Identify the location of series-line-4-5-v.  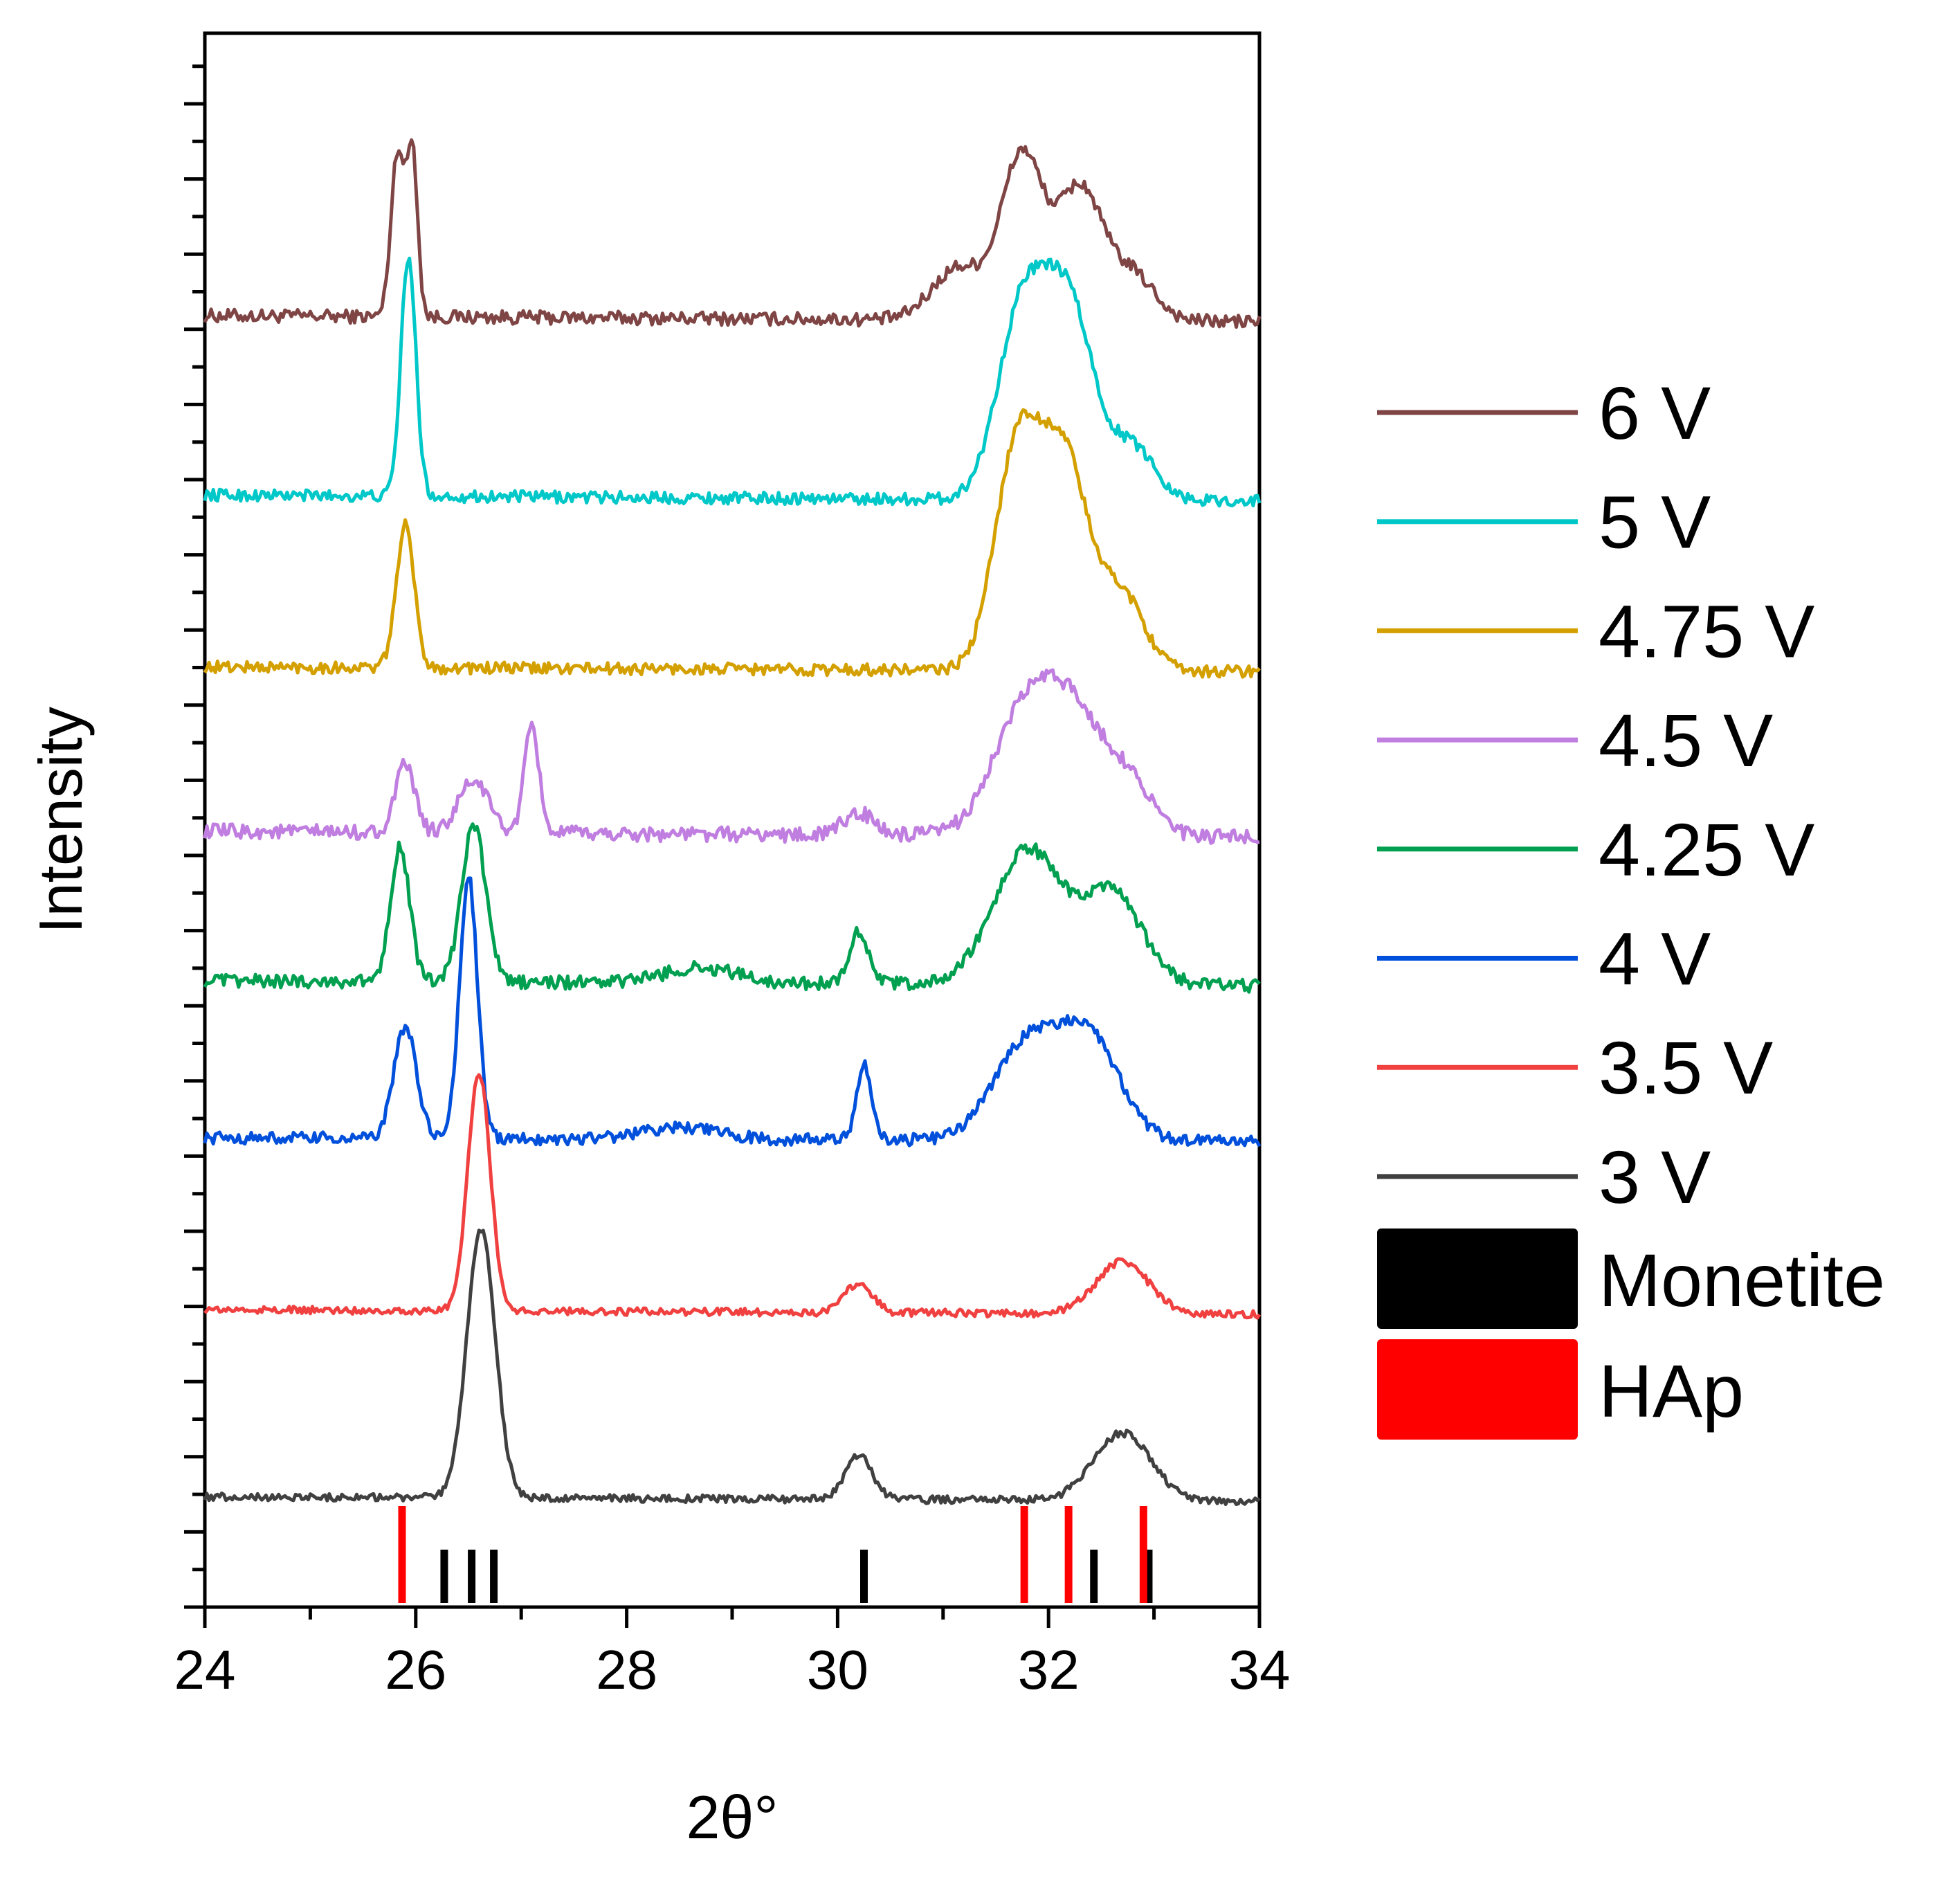
(731, 756).